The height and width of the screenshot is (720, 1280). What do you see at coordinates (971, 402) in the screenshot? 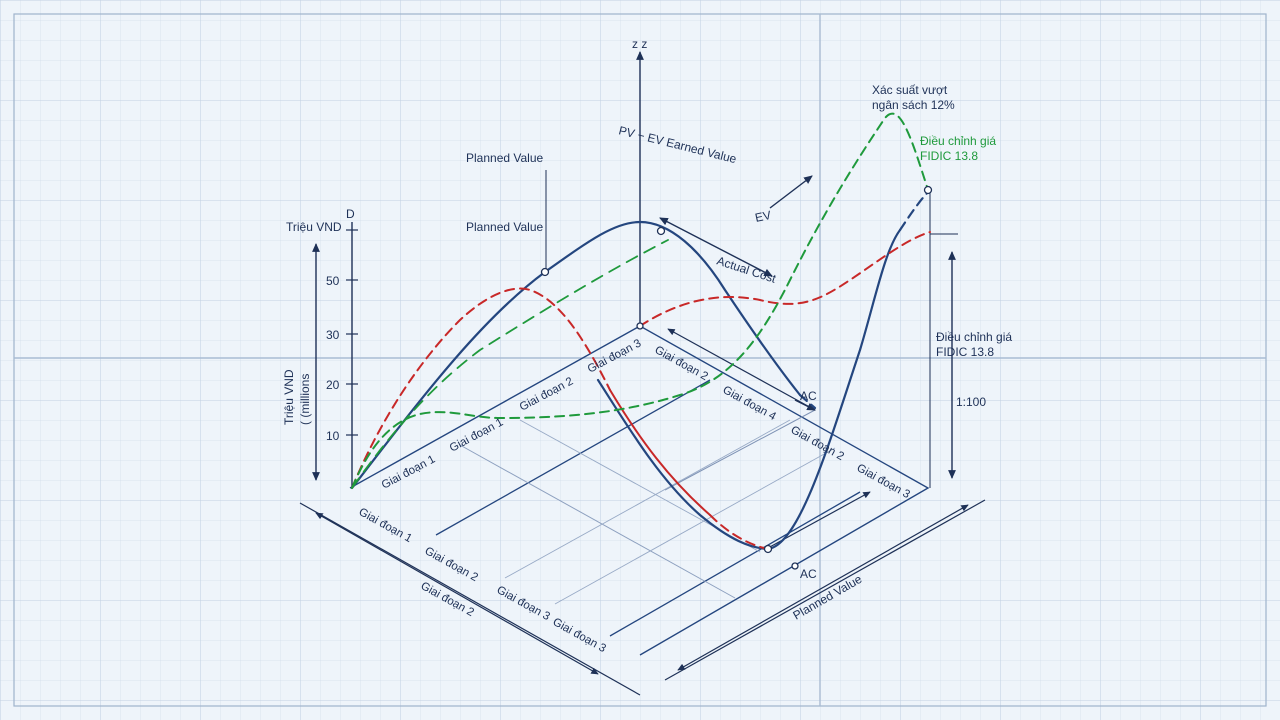
I see `scale-label: 1:100` at bounding box center [971, 402].